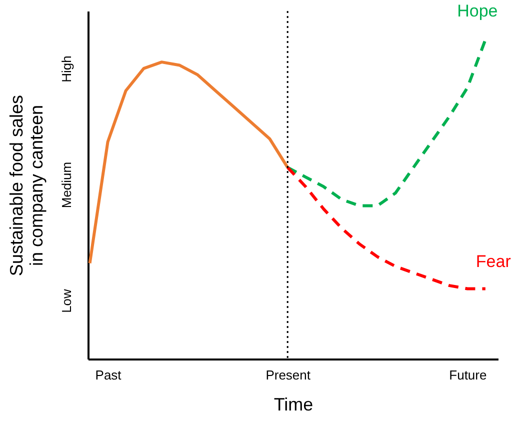  I want to click on series-label: Fear, so click(494, 261).